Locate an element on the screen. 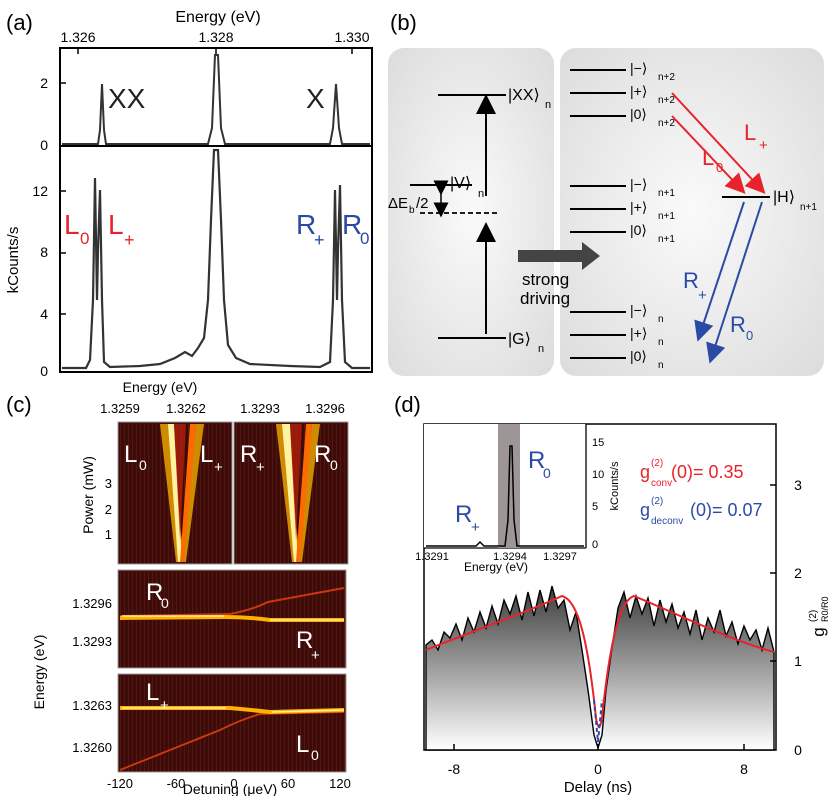 This screenshot has height=796, width=830. inset-ytick-5: 5 is located at coordinates (595, 507).